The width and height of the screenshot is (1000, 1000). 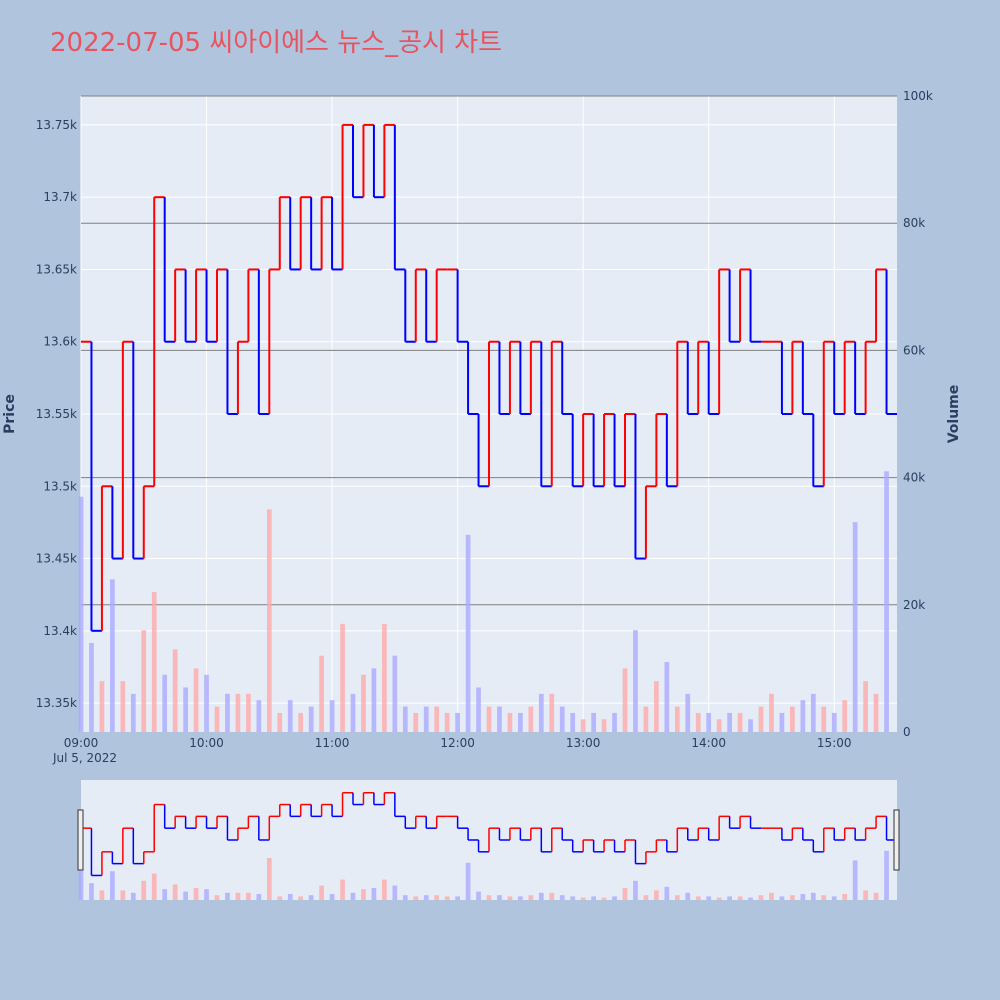 What do you see at coordinates (206, 743) in the screenshot?
I see `time-tick-label: 10:00` at bounding box center [206, 743].